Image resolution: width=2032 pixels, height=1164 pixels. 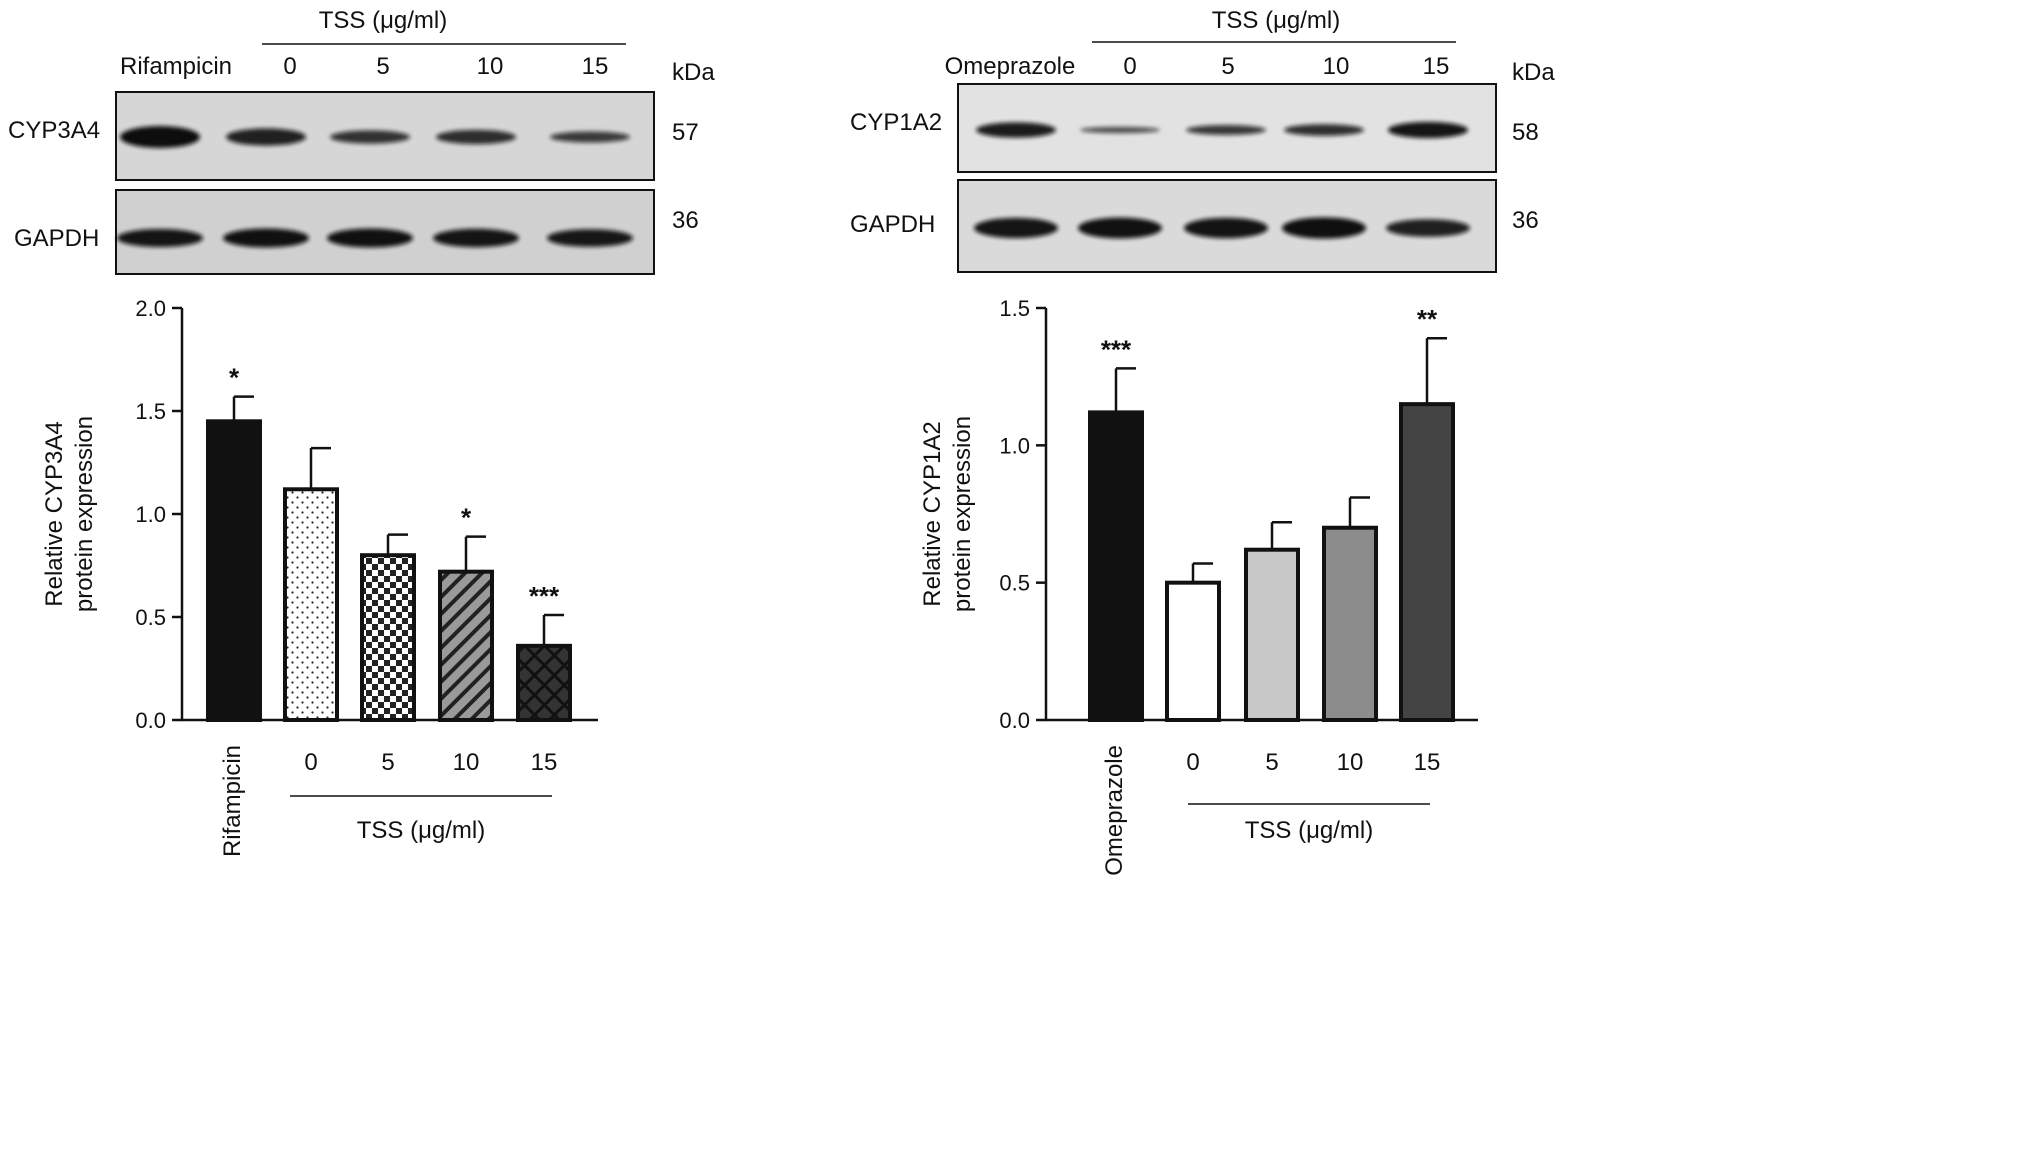 I want to click on blot-left-lane-label: 0, so click(x=289, y=66).